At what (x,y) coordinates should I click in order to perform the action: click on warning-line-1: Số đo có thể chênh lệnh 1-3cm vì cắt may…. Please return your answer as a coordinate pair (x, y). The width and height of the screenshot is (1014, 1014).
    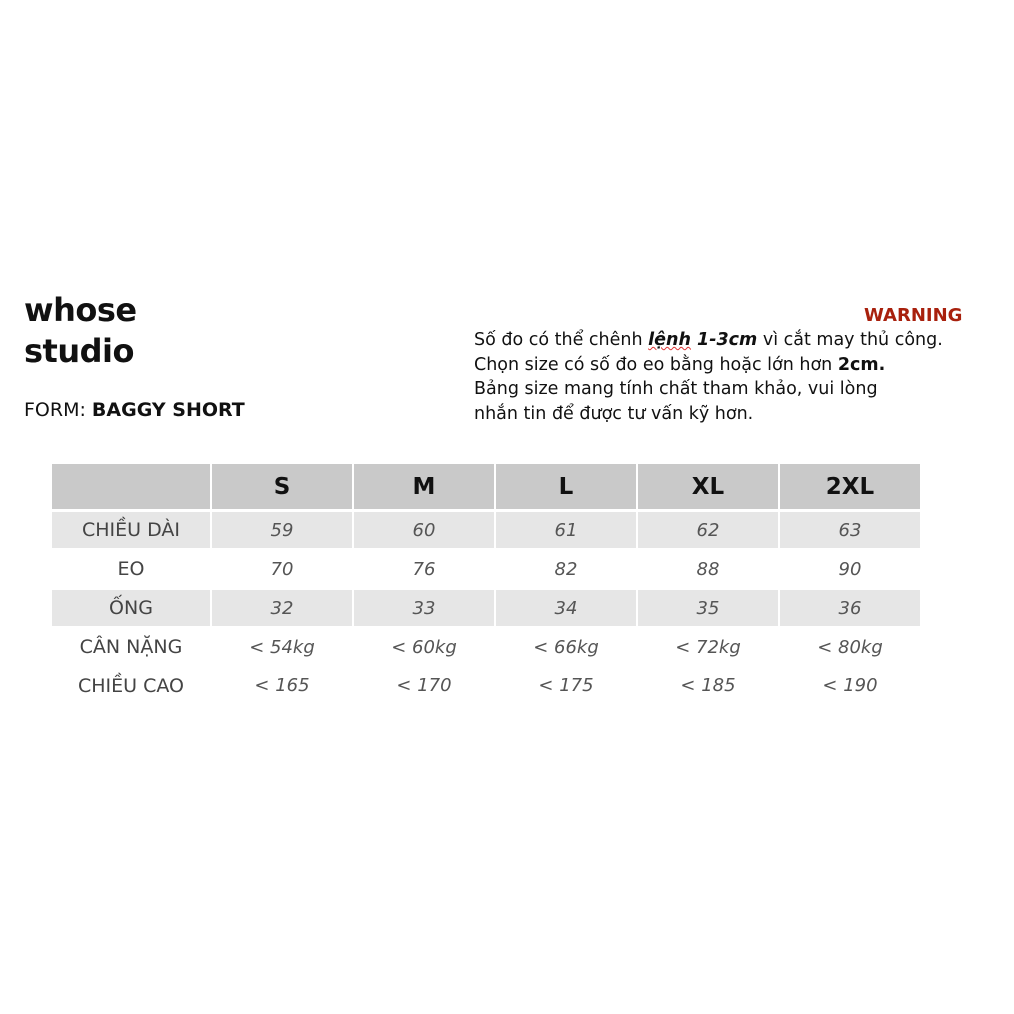
    Looking at the image, I should click on (708, 340).